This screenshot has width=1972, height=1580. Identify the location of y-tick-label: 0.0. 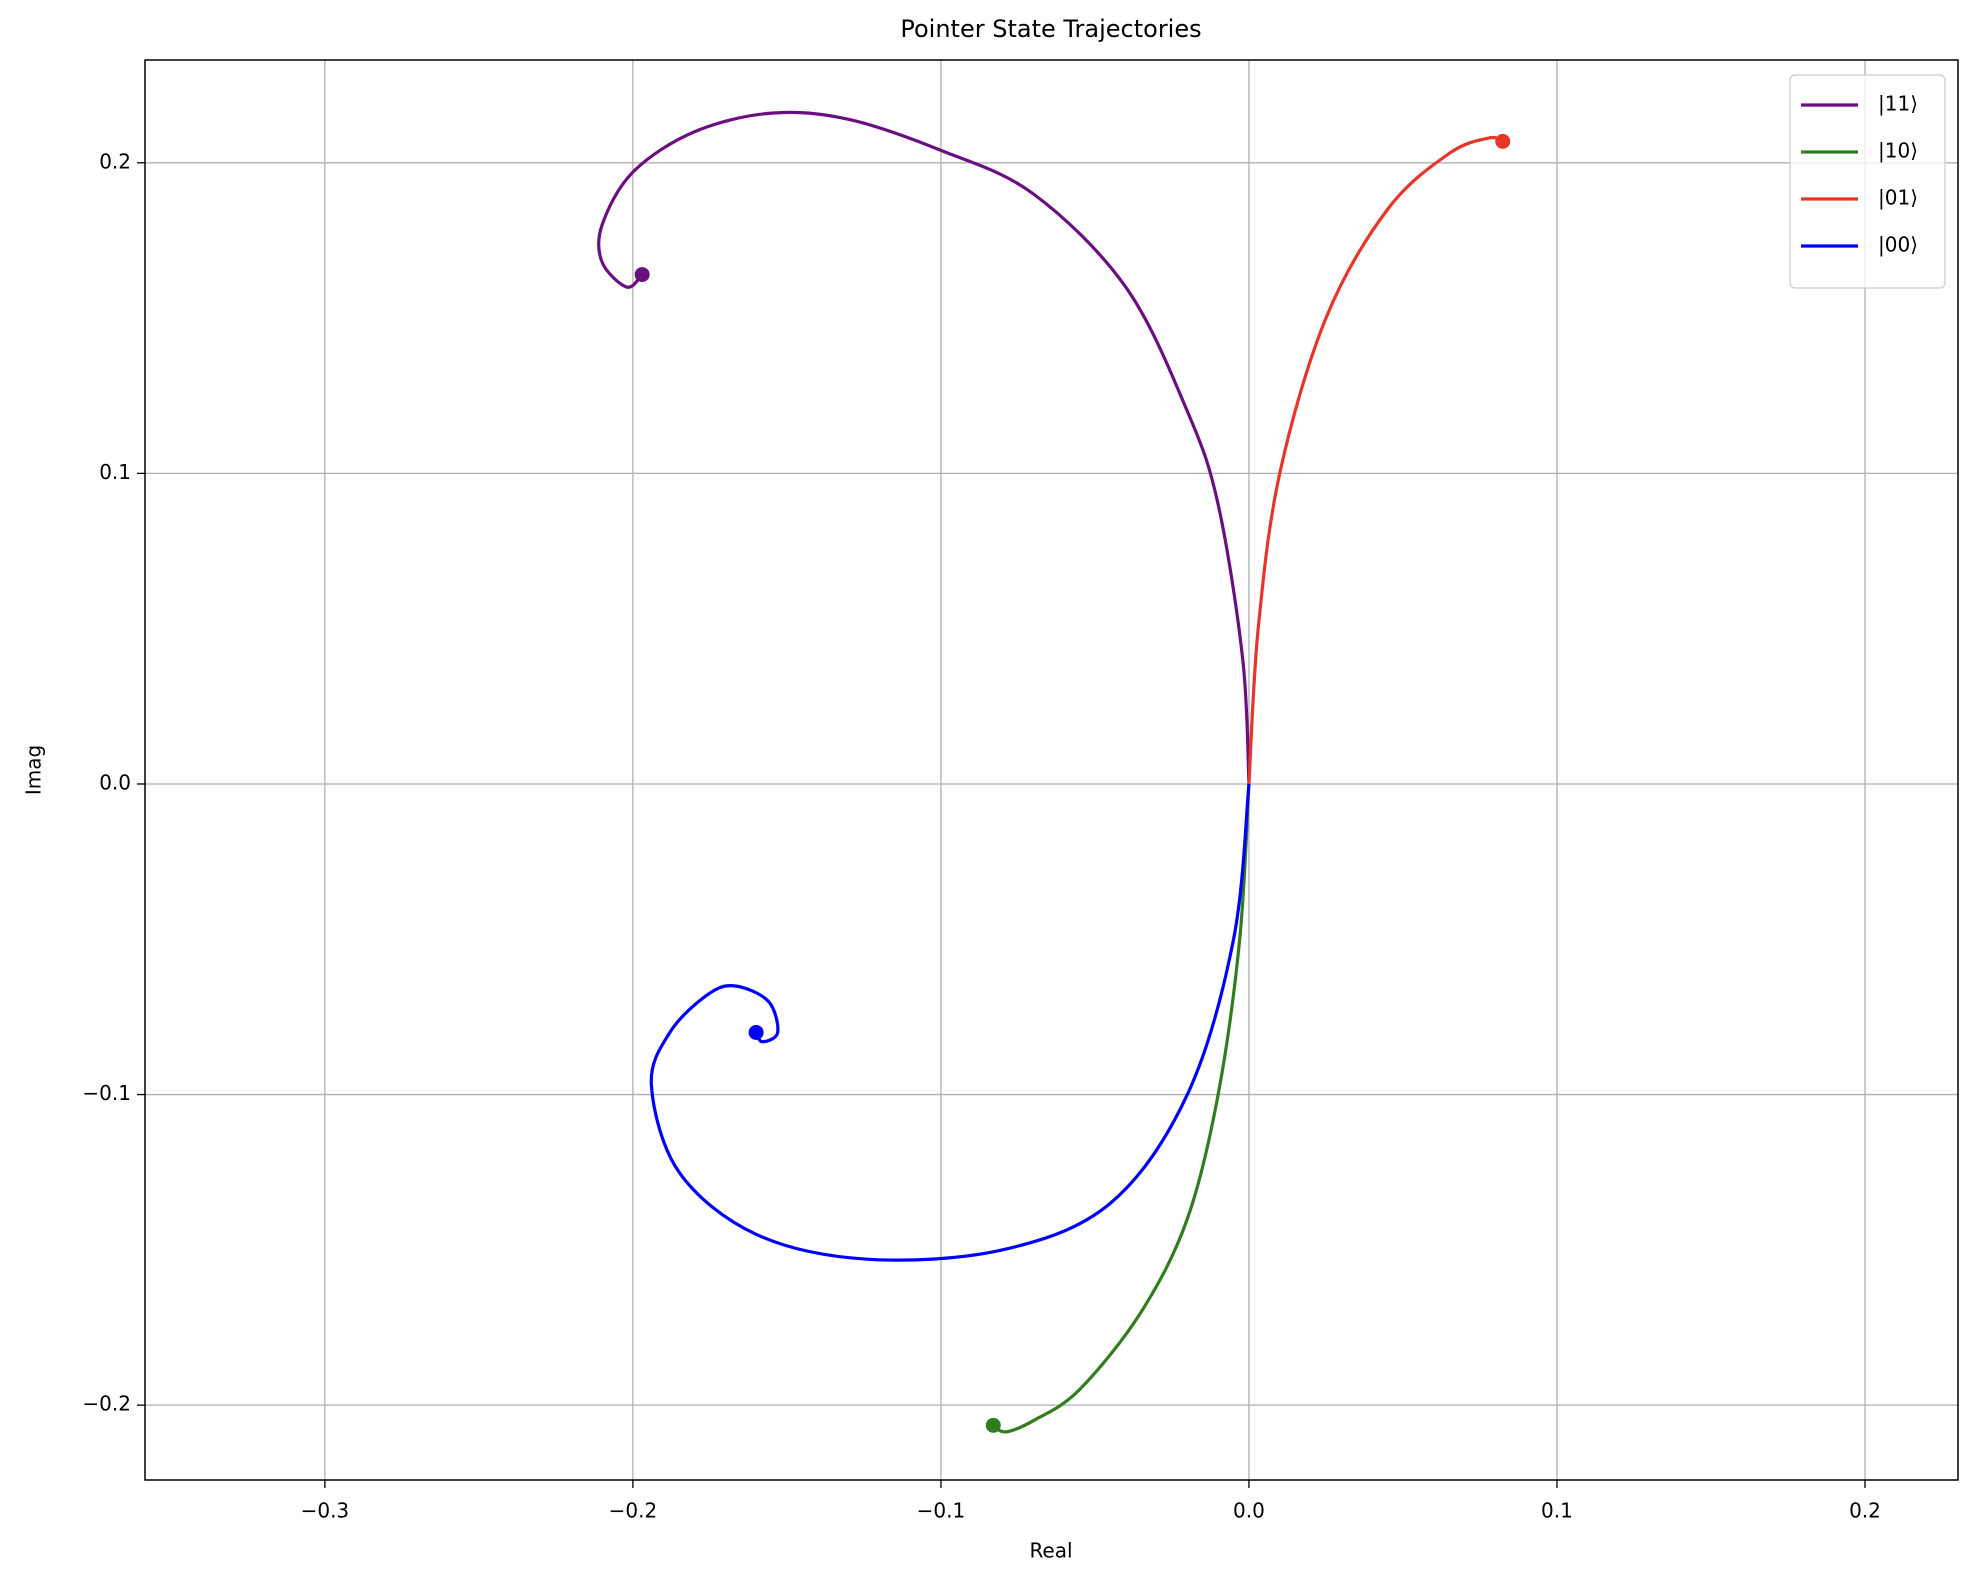
(115, 782).